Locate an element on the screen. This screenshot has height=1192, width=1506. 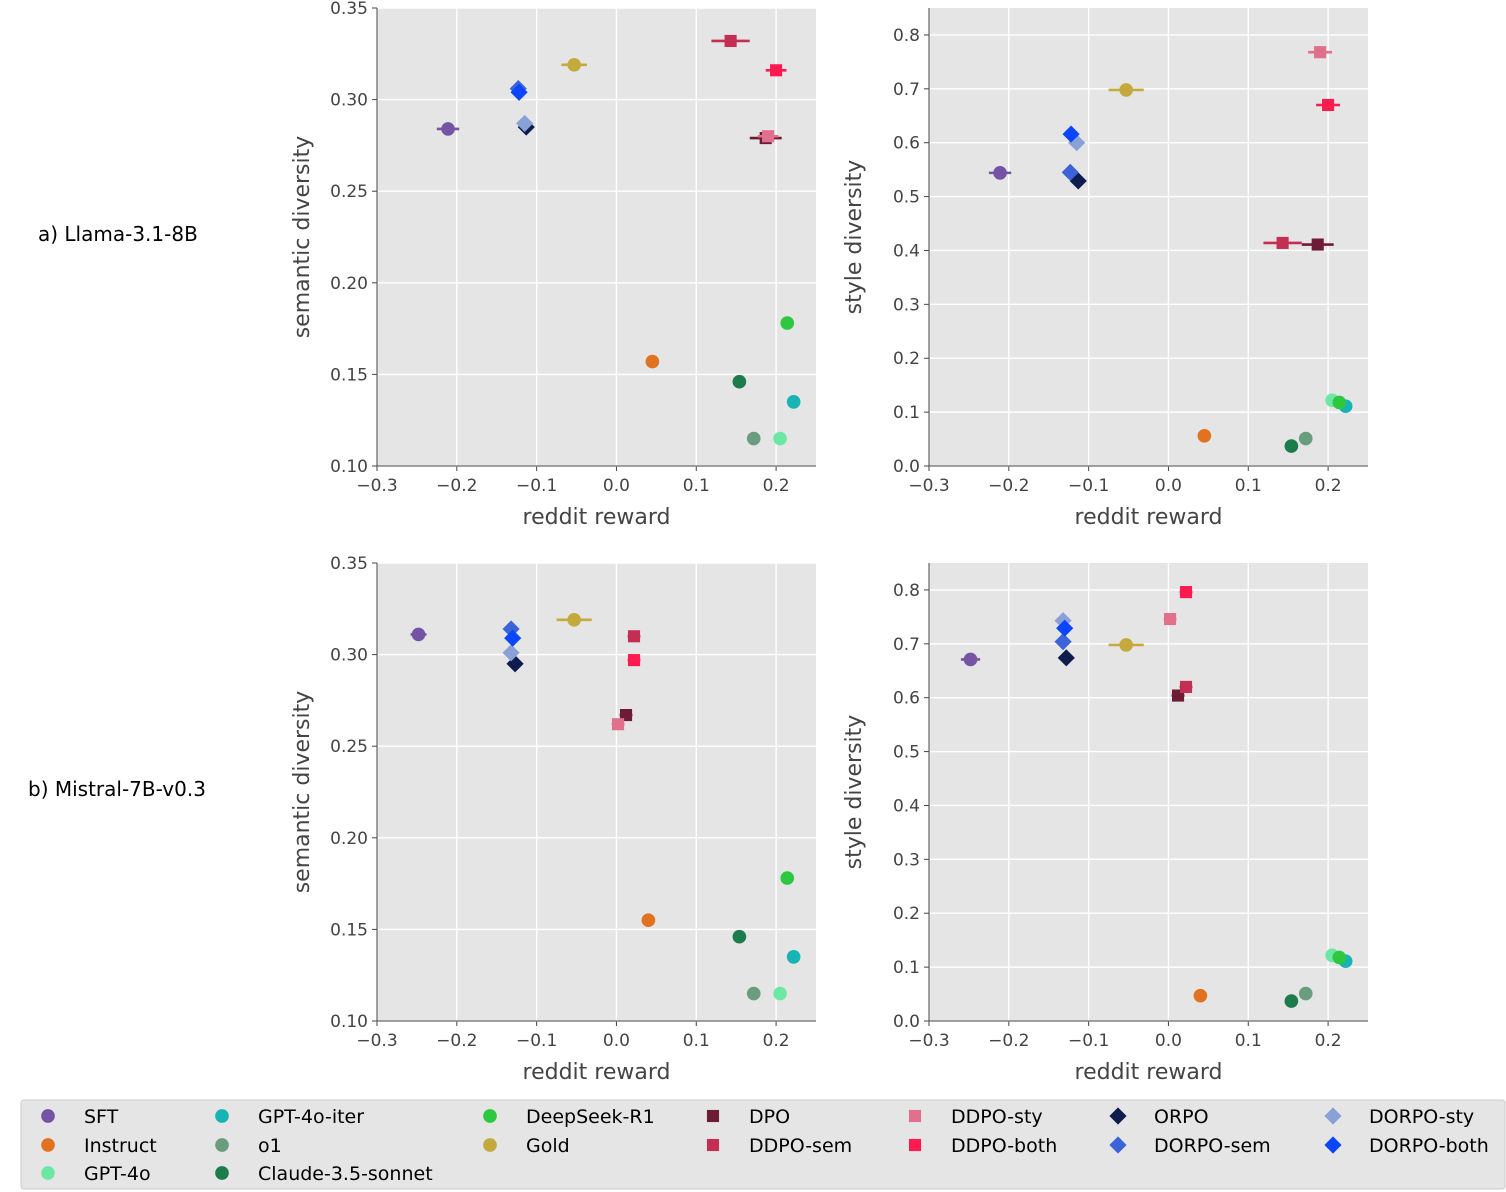
legend-label-dorpo-sem: DORPO-sem is located at coordinates (1212, 1146).